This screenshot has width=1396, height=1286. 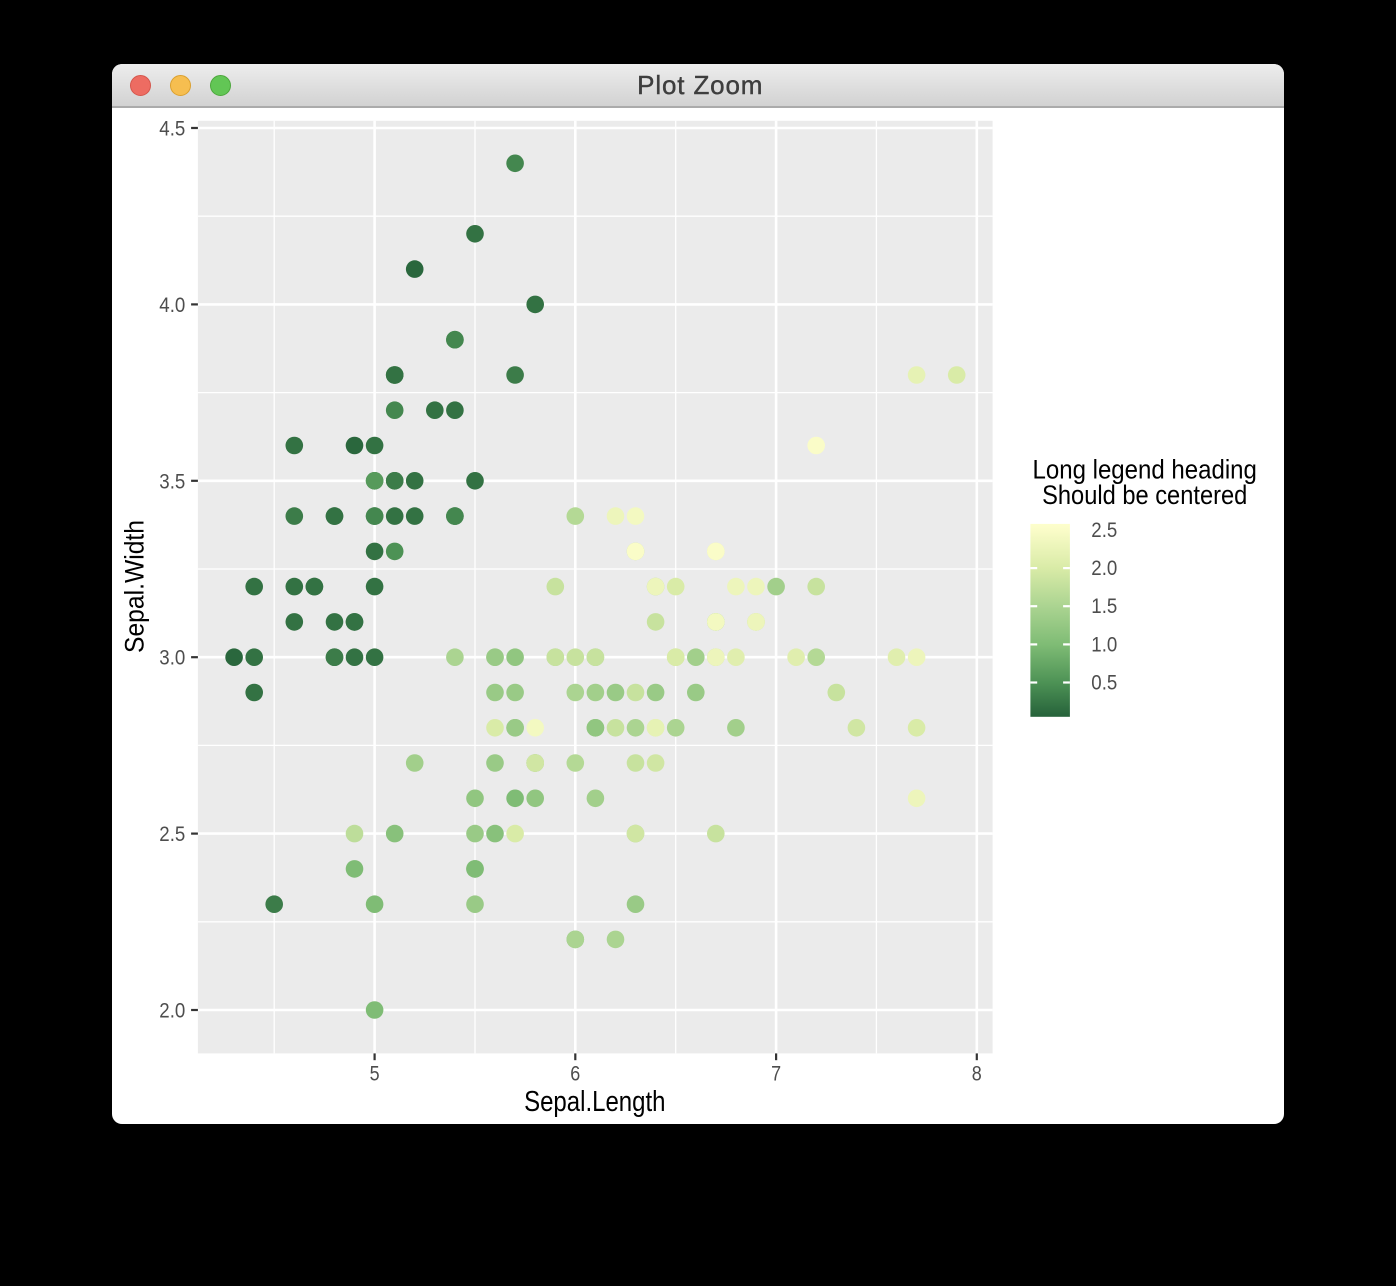 I want to click on svg-text: 7, so click(x=776, y=1073).